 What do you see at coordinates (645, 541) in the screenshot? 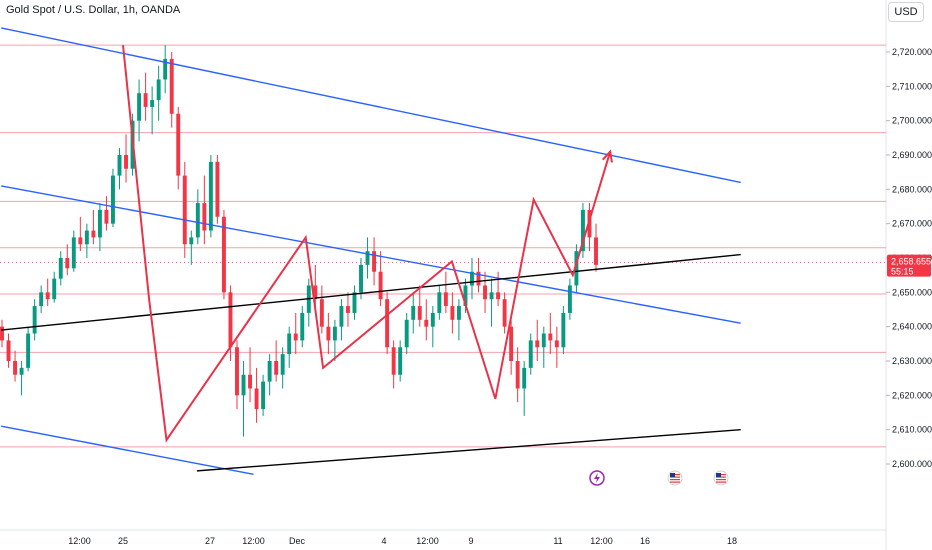
I see `x-tick-label: 16` at bounding box center [645, 541].